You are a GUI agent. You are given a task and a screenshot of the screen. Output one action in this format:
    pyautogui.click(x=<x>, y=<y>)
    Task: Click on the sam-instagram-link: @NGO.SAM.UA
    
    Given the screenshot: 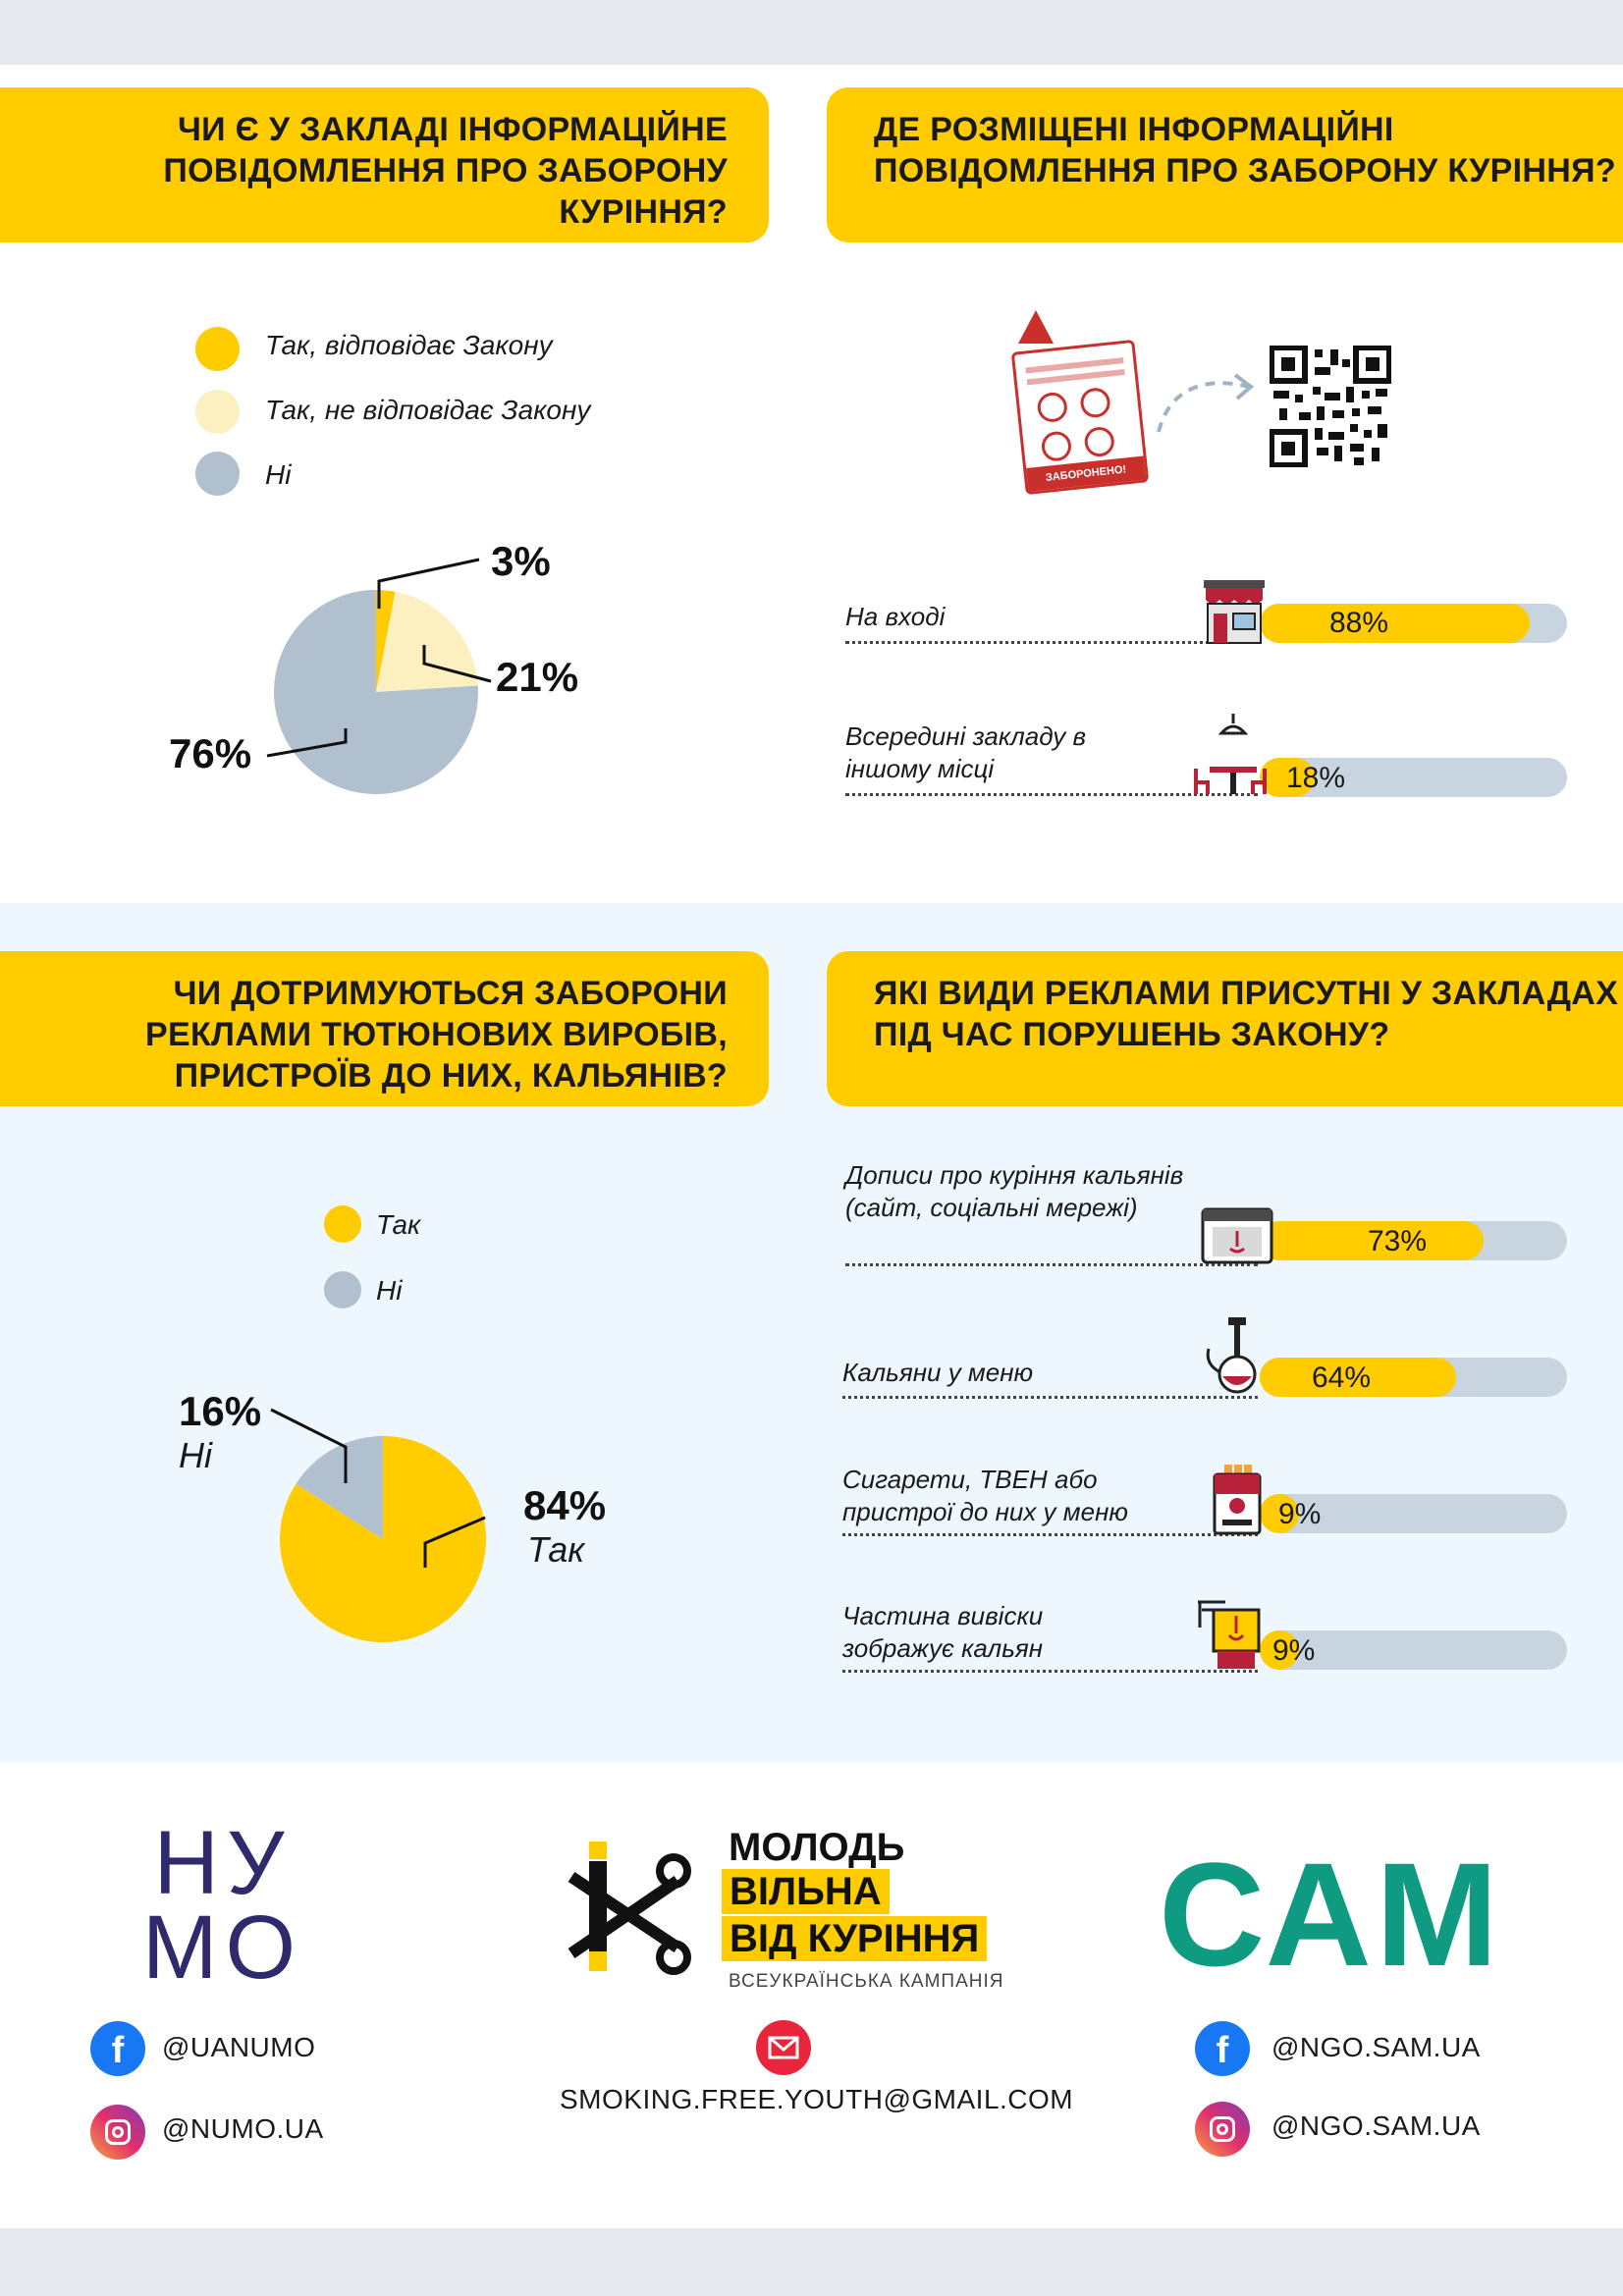 What is the action you would take?
    pyautogui.click(x=1376, y=2125)
    